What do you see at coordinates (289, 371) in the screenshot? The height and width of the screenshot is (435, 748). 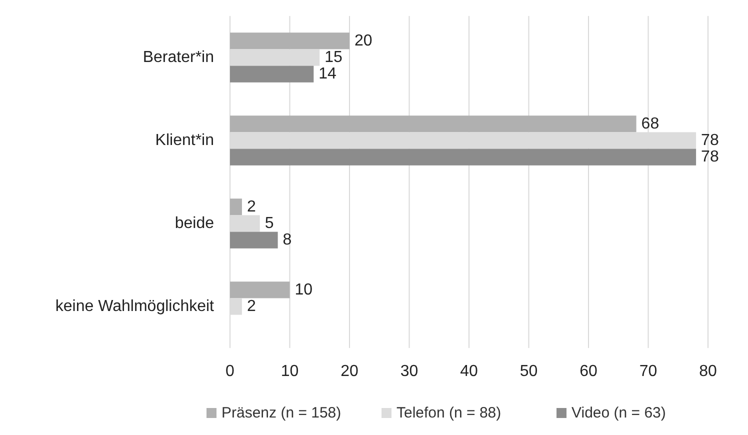 I see `x-tick-label: 10` at bounding box center [289, 371].